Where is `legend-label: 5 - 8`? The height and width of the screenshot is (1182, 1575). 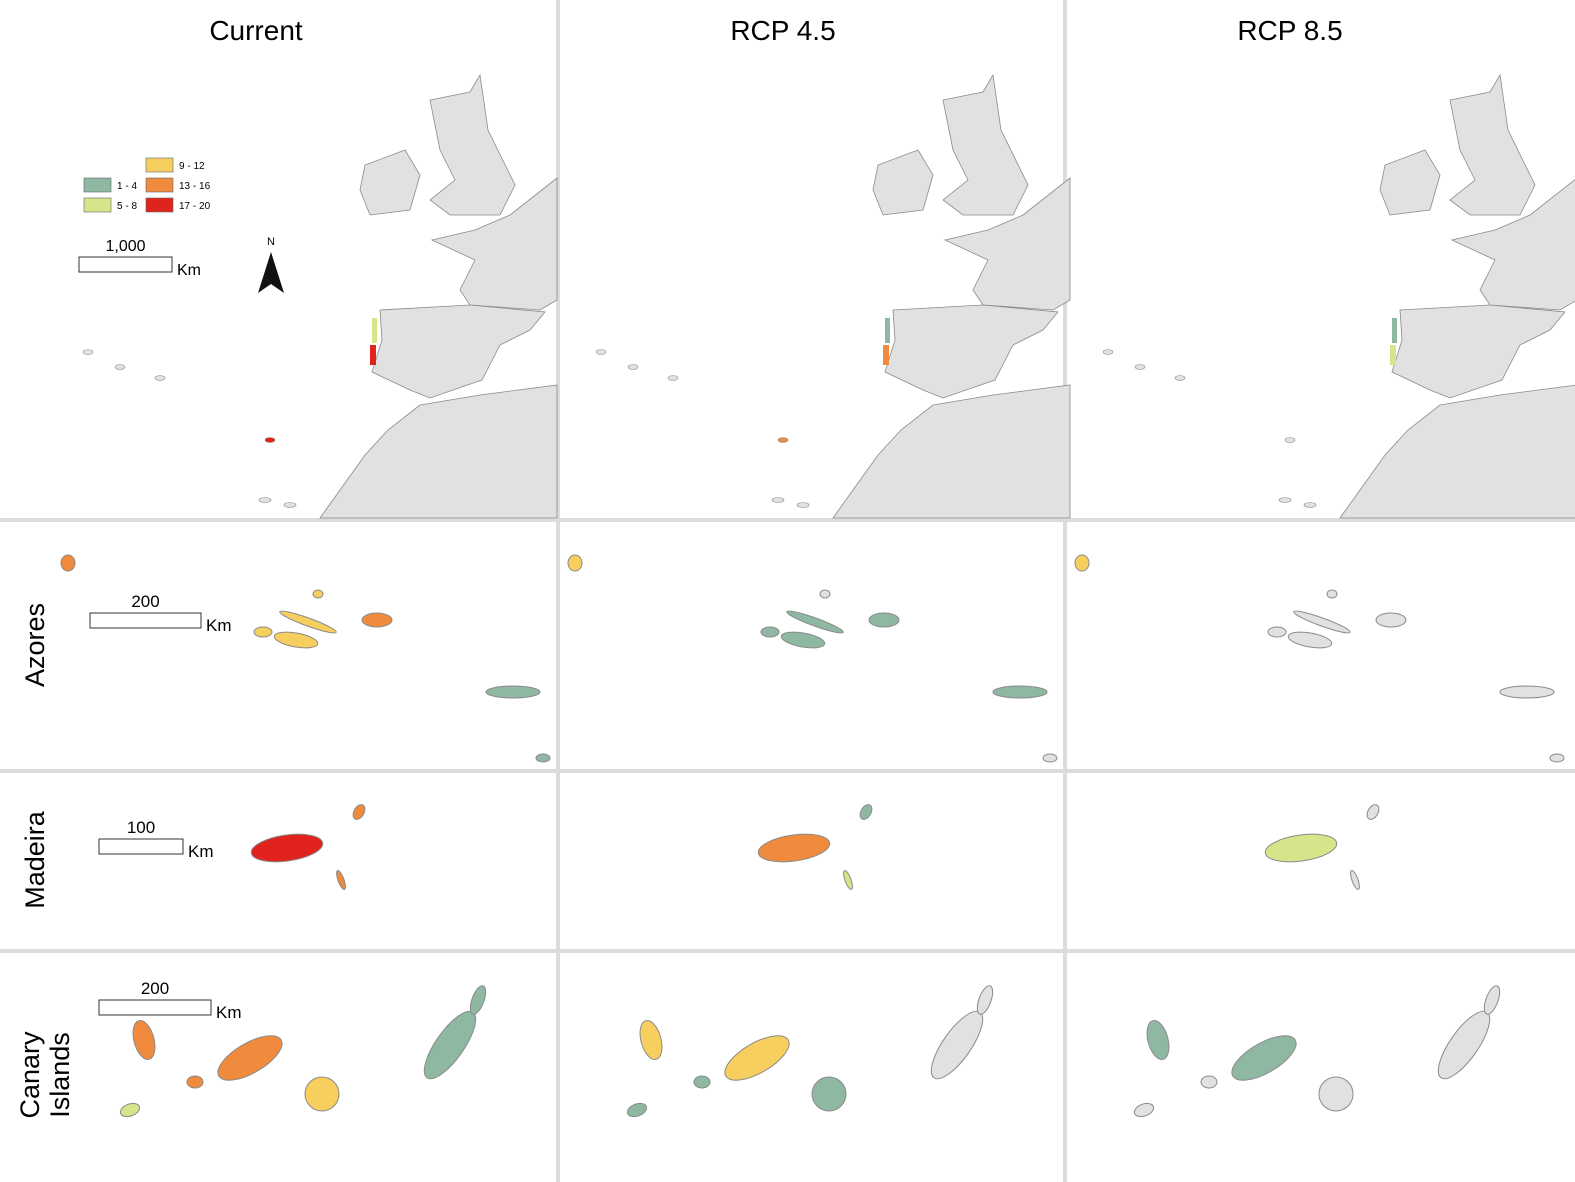 legend-label: 5 - 8 is located at coordinates (127, 206).